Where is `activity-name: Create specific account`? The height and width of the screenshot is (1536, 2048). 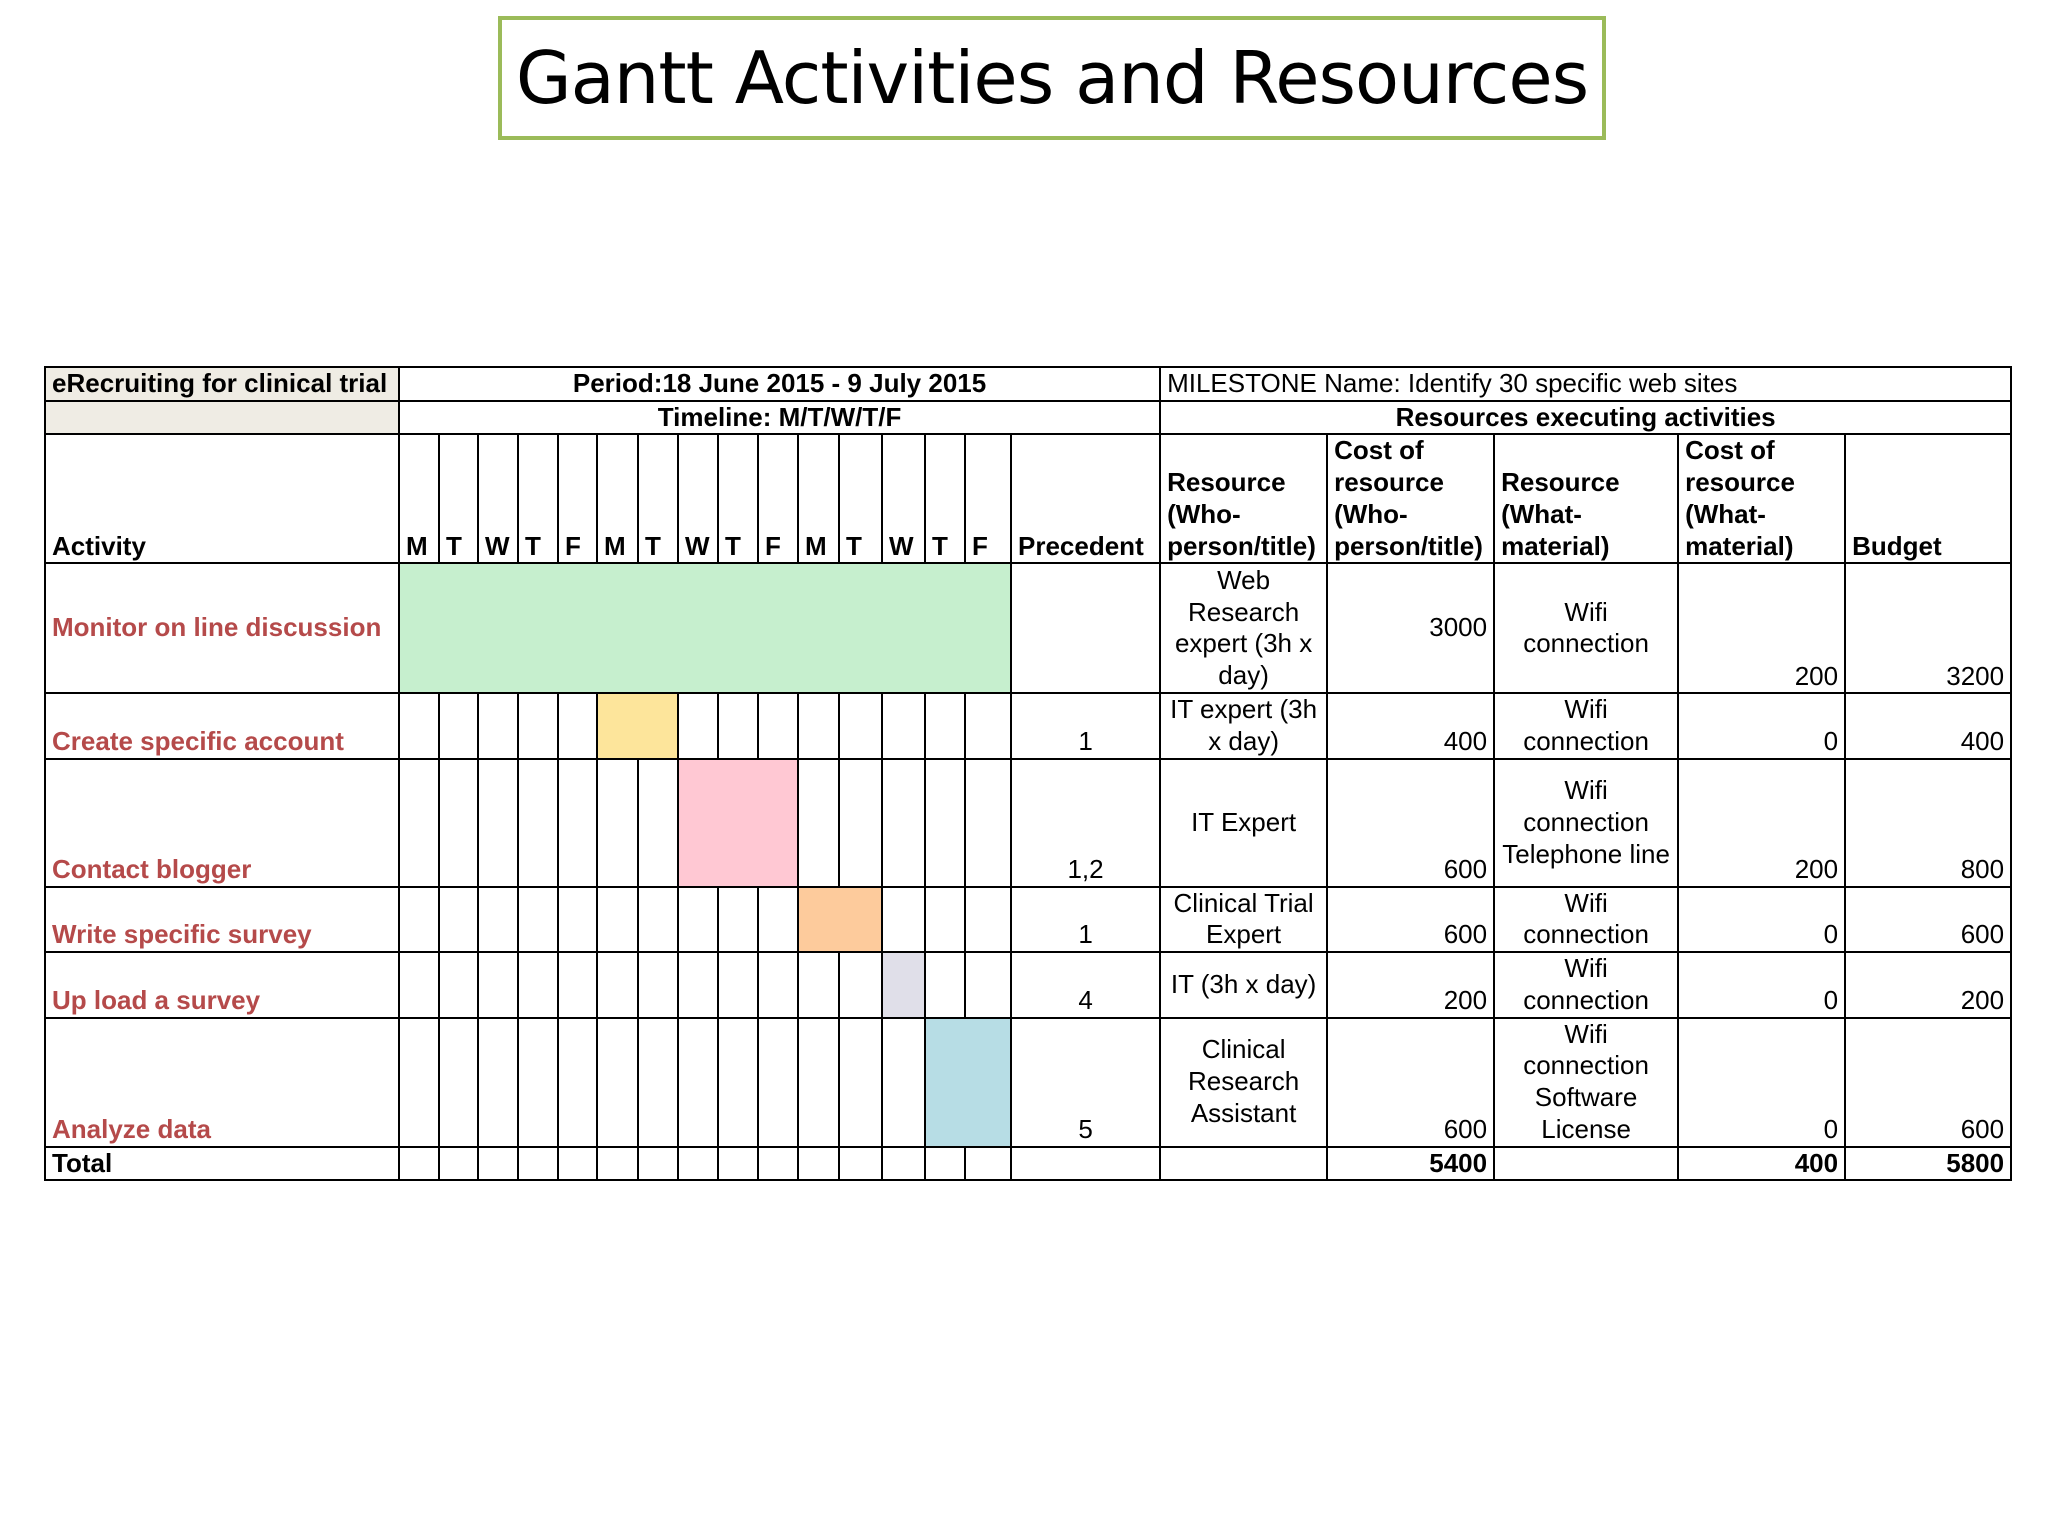 activity-name: Create specific account is located at coordinates (222, 726).